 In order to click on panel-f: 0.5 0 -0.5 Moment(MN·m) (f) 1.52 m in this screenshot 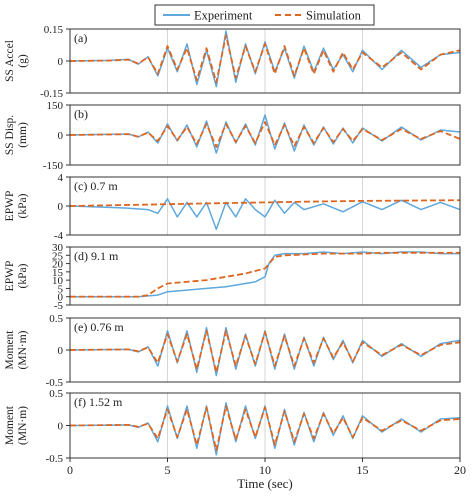, I will do `click(232, 426)`.